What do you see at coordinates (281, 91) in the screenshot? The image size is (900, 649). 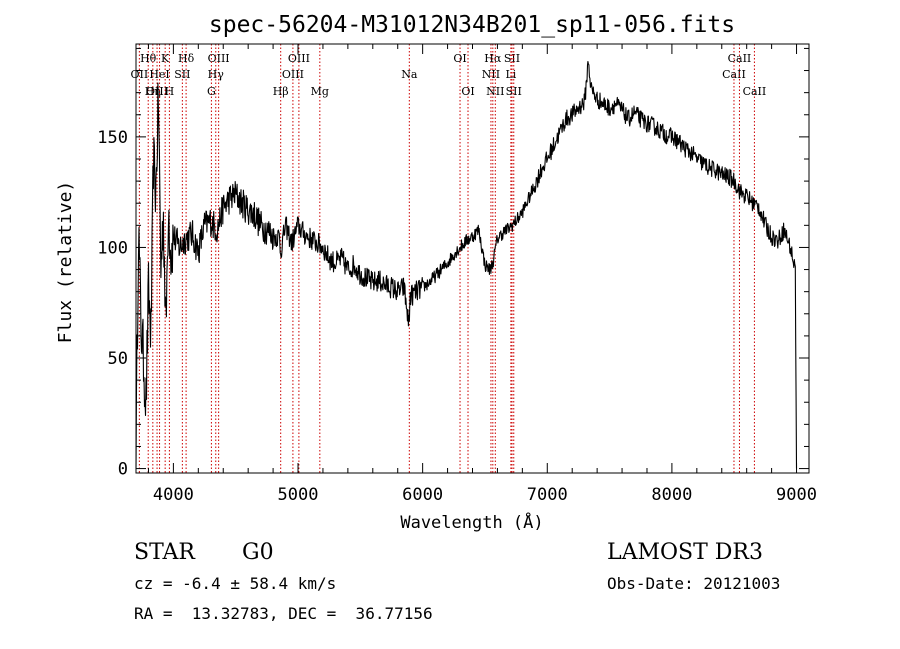 I see `line-label-12: Hβ` at bounding box center [281, 91].